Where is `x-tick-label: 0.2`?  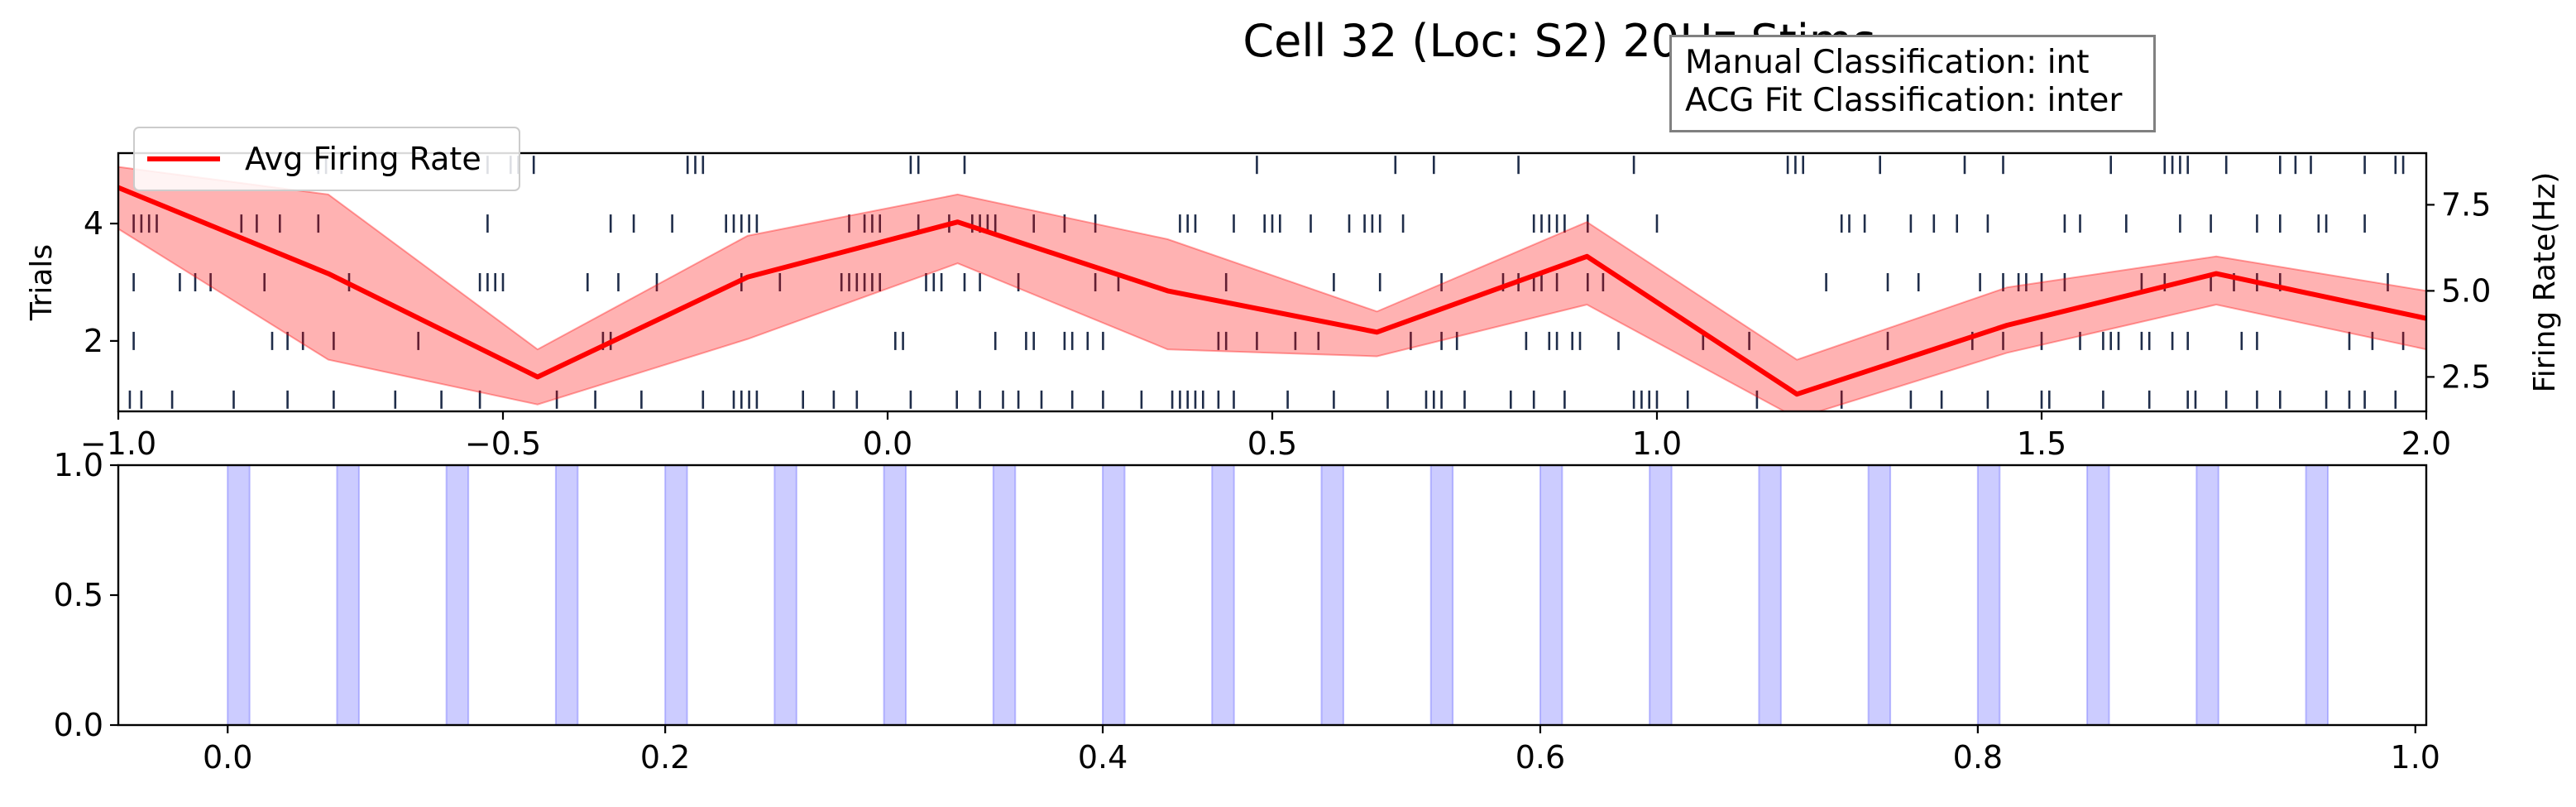
x-tick-label: 0.2 is located at coordinates (665, 757).